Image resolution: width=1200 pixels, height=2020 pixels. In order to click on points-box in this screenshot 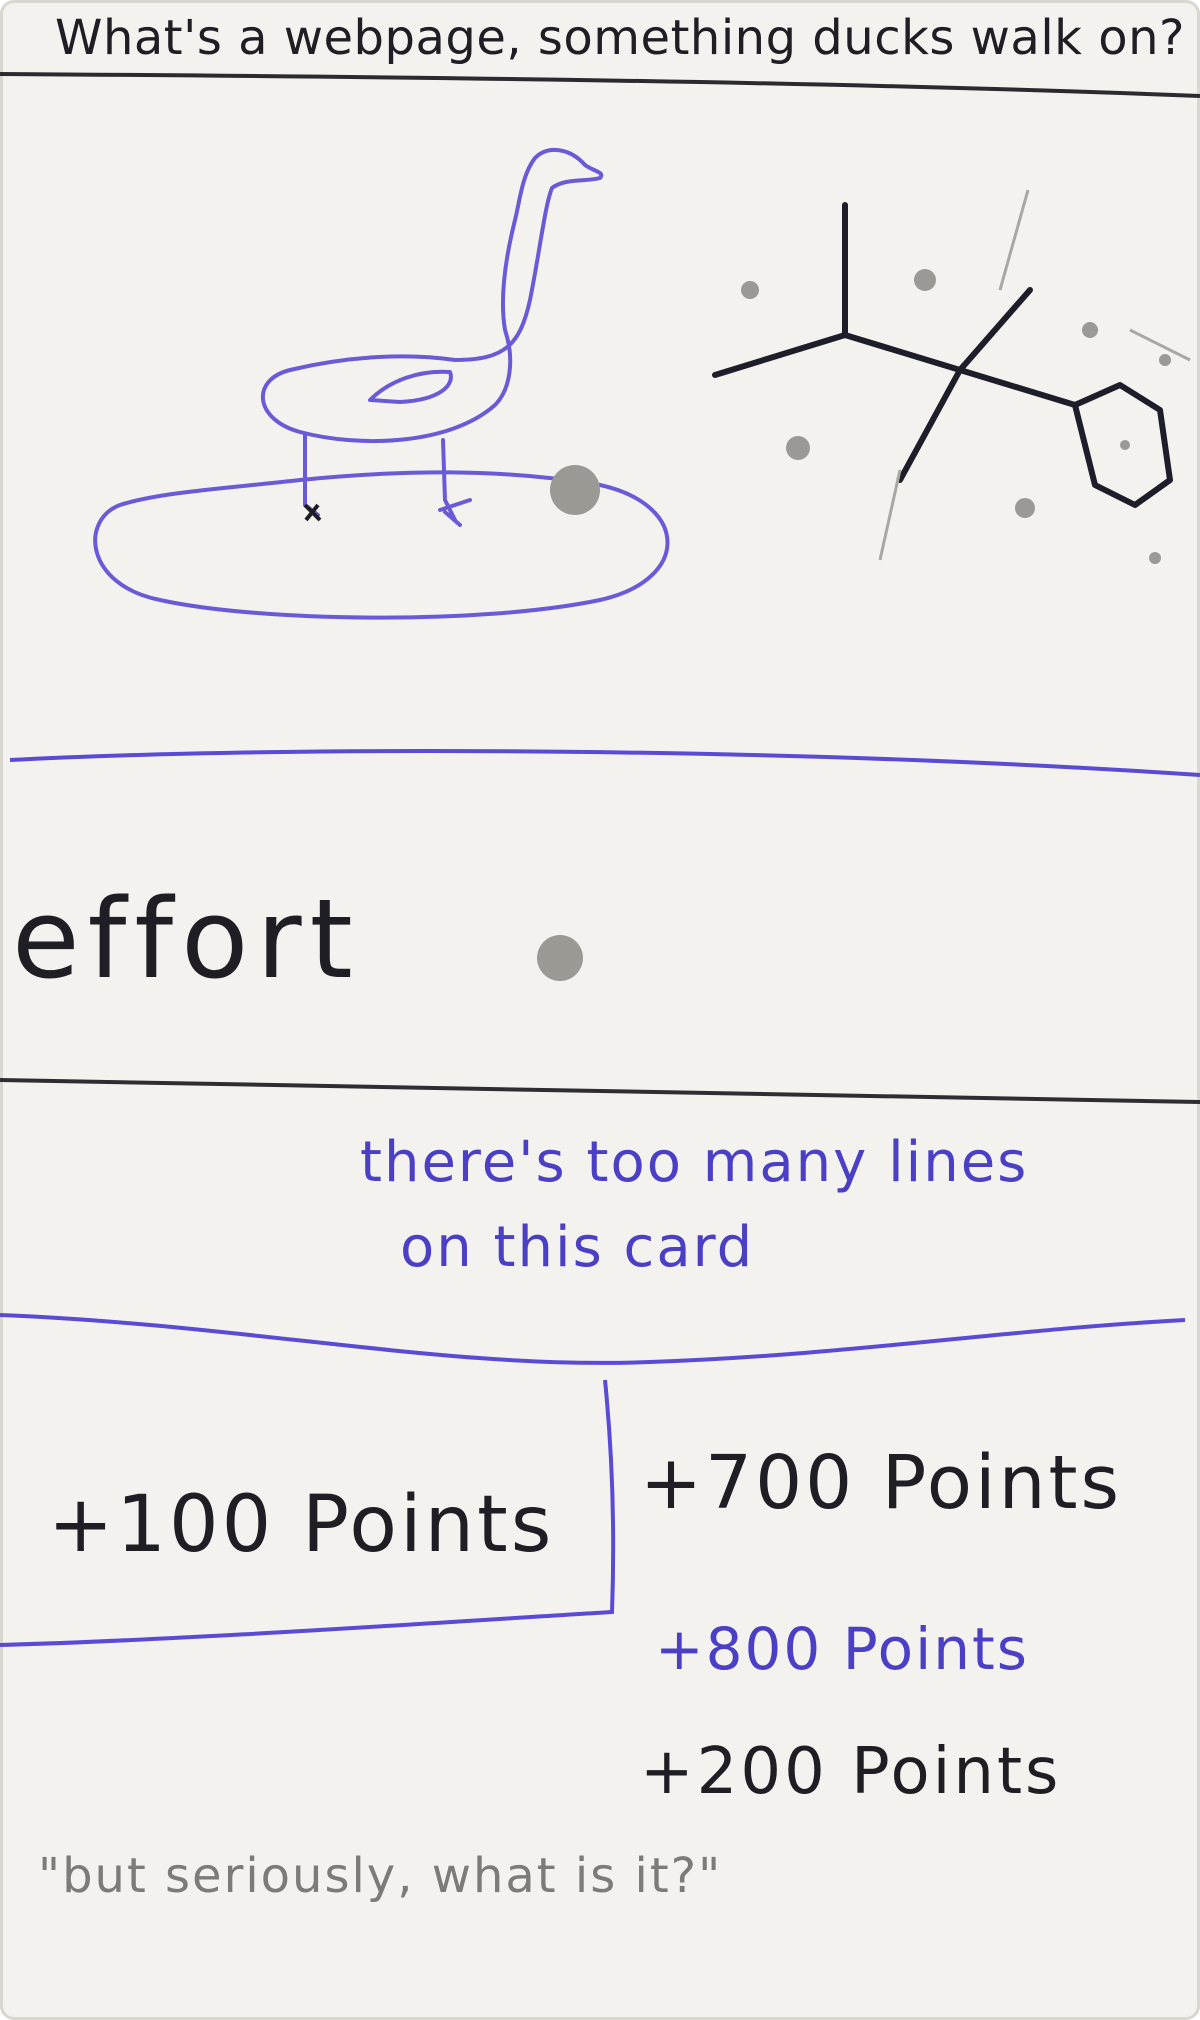, I will do `click(308, 1513)`.